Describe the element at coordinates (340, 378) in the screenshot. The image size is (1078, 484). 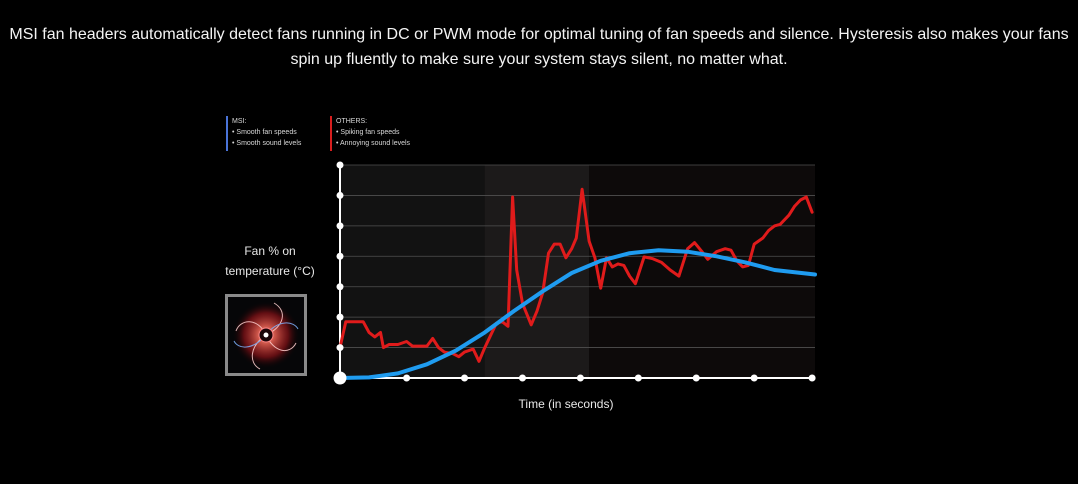
I see `origin-dot` at that location.